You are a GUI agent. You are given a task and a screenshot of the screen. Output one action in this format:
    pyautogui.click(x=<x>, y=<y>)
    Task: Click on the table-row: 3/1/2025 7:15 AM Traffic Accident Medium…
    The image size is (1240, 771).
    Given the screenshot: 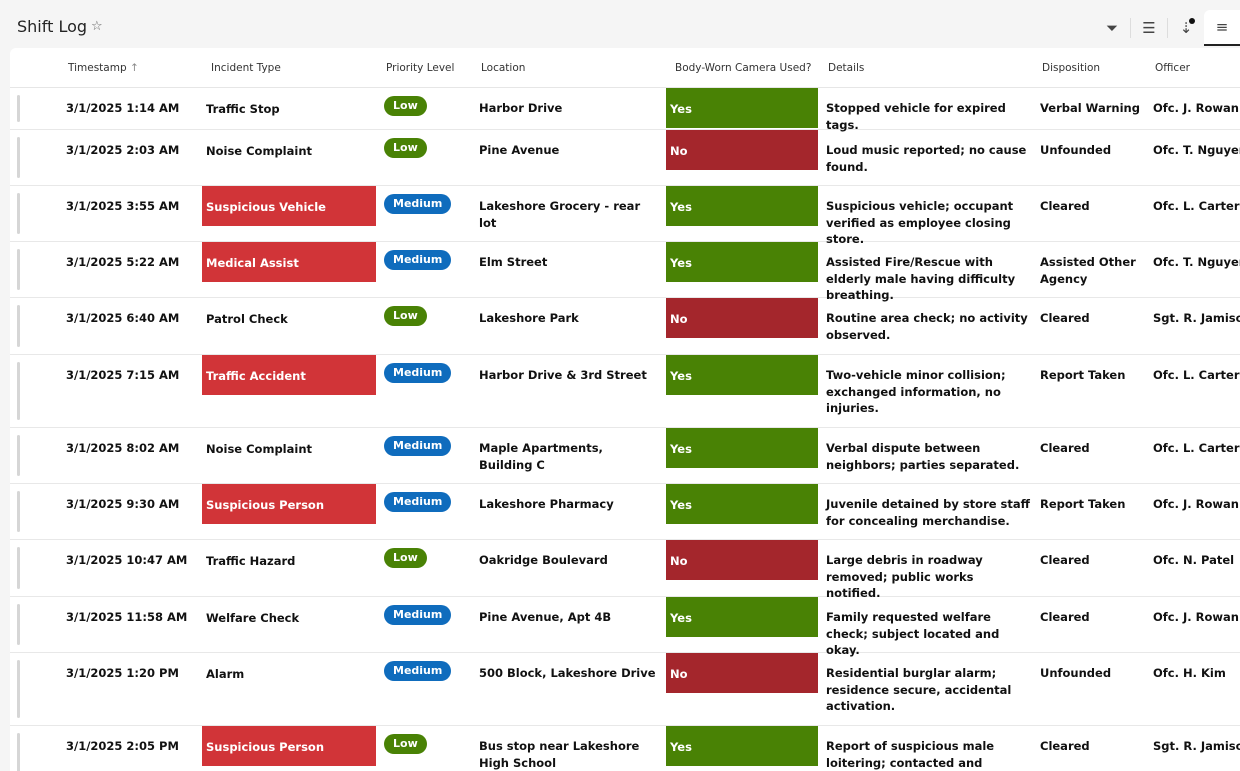 What is the action you would take?
    pyautogui.click(x=625, y=391)
    